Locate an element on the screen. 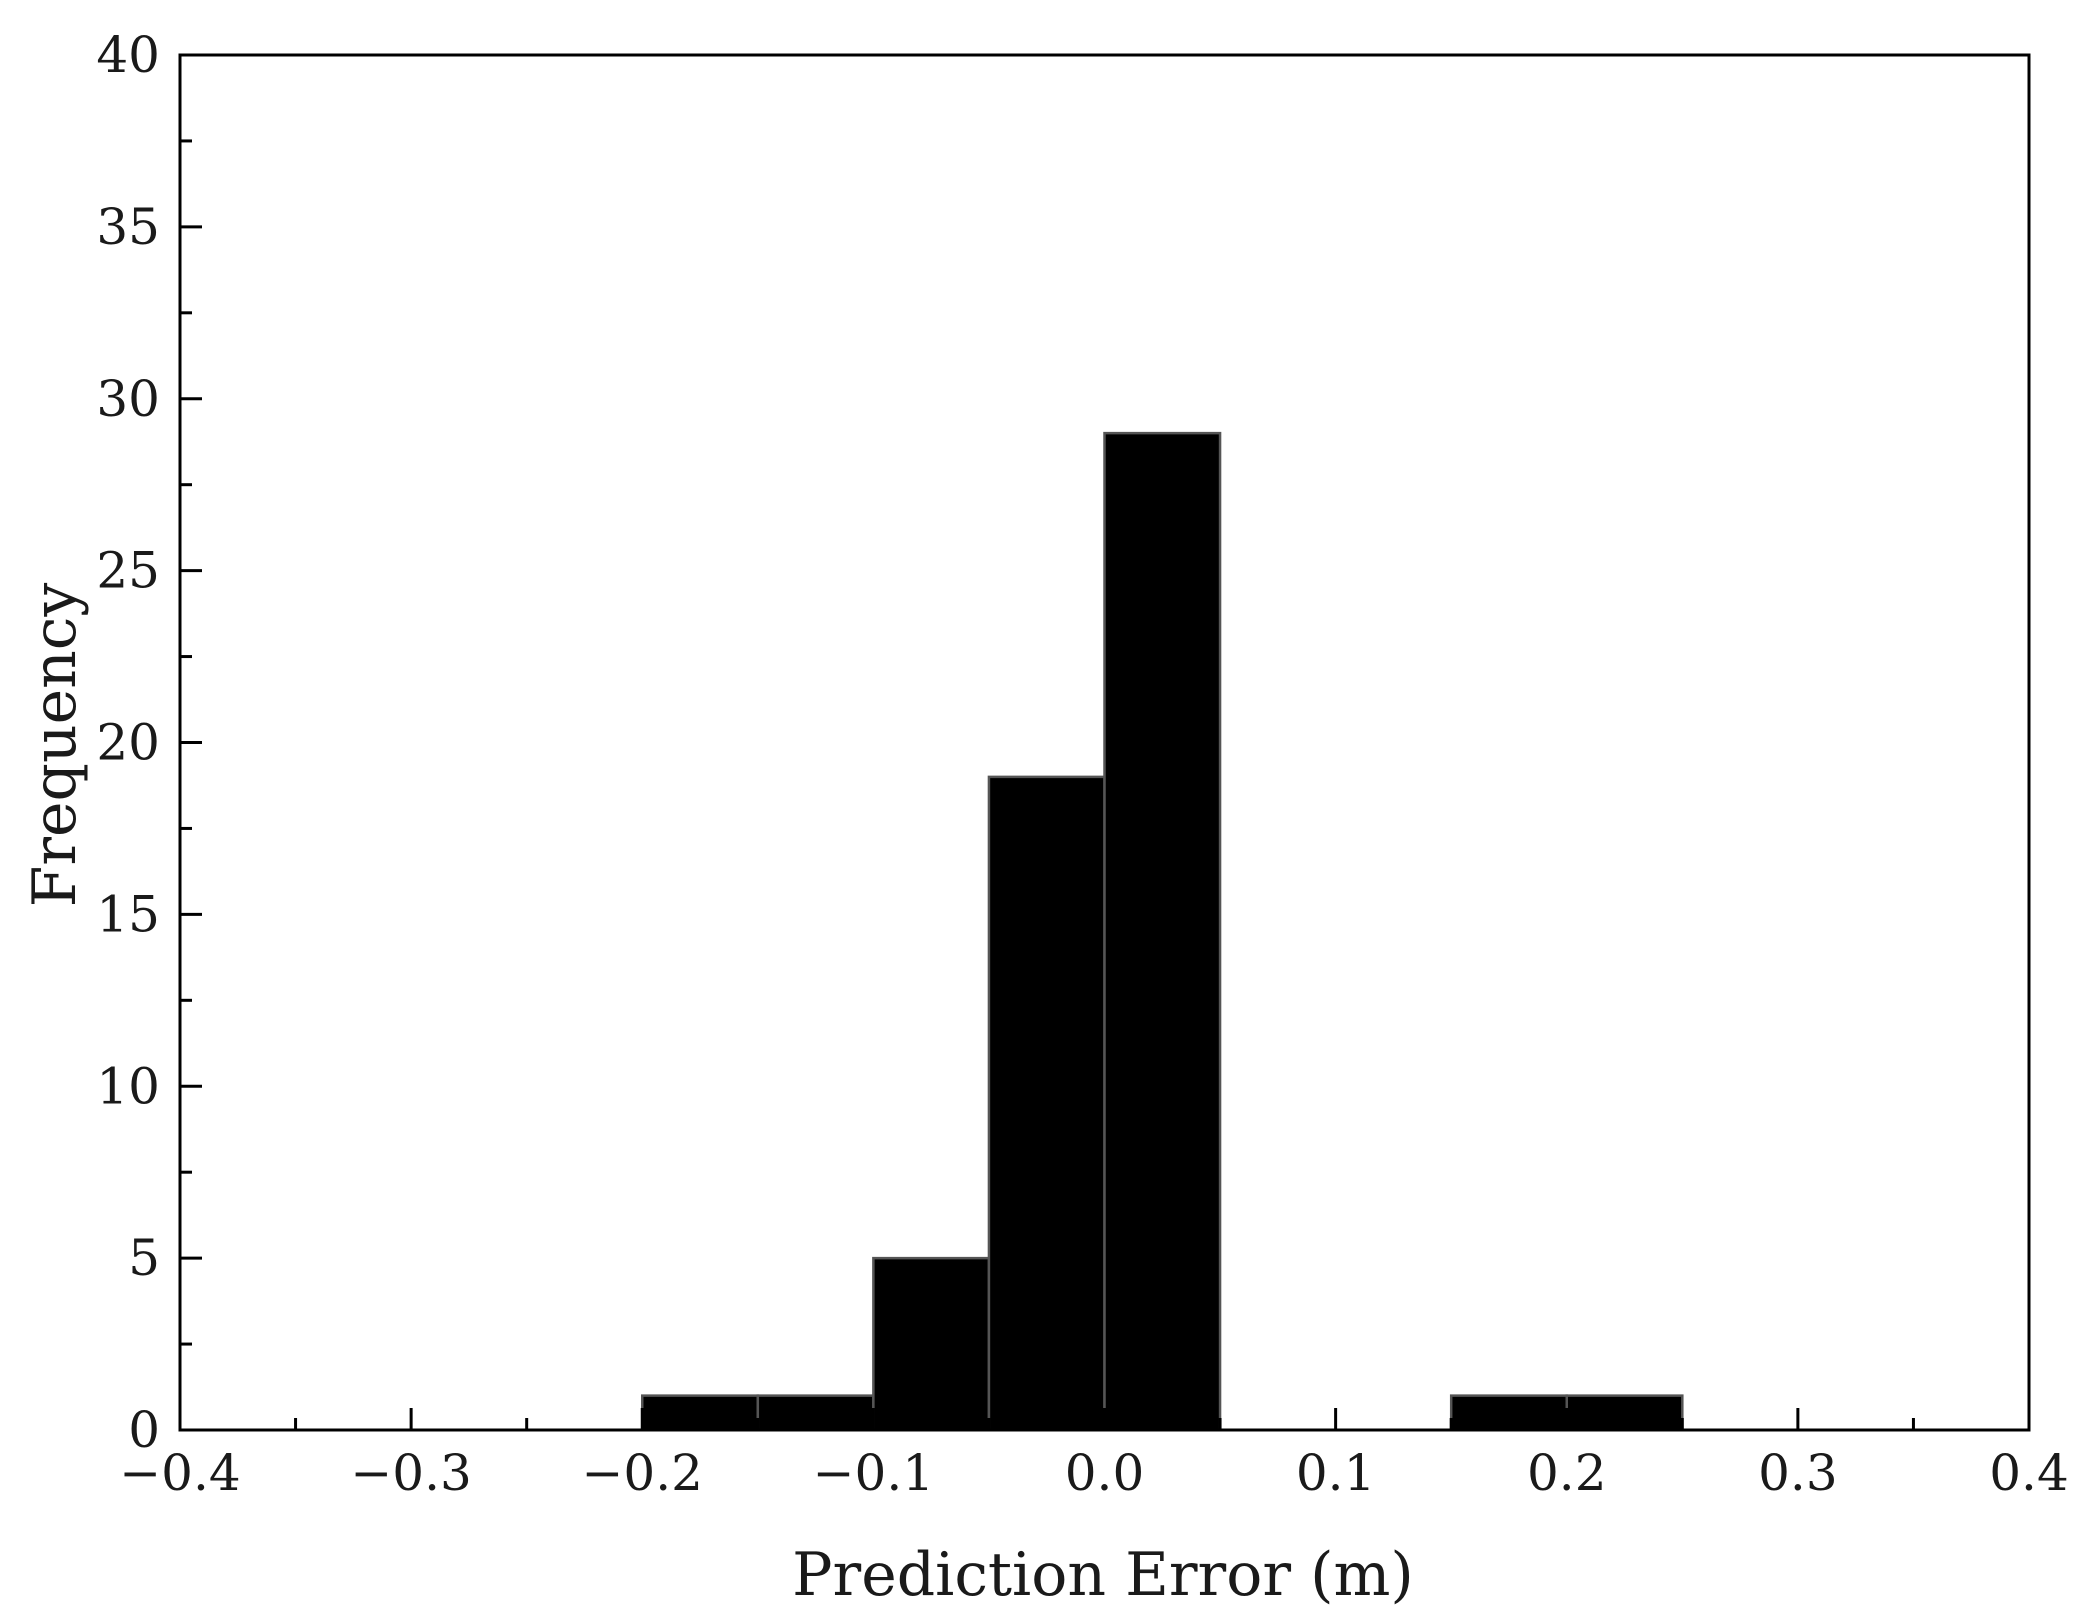  y-axis-ticks: 0 5 10 15 20 25 30 35 40 is located at coordinates (149, 742).